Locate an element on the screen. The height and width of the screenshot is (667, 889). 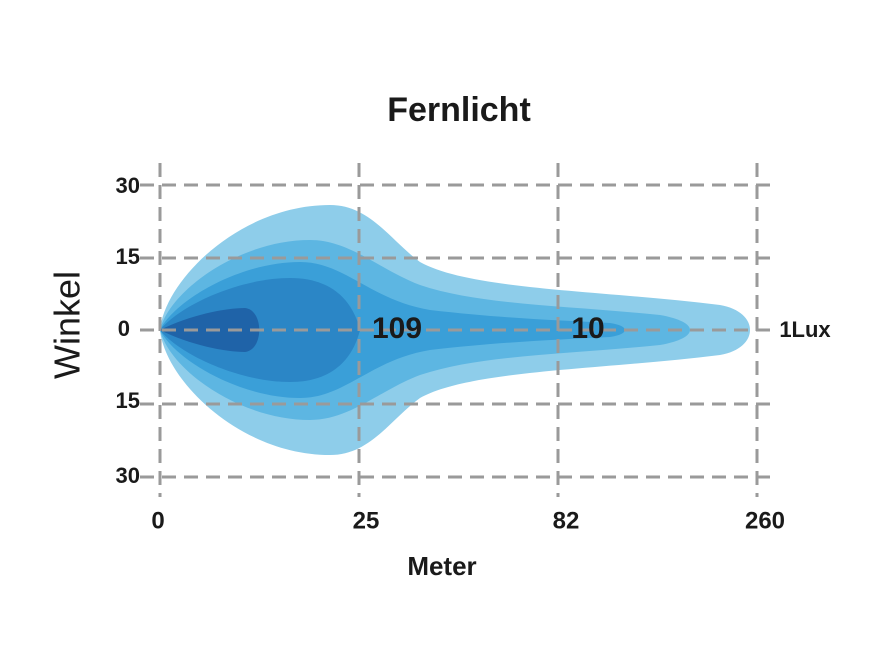
y-tick-label: 0 is located at coordinates (124, 328).